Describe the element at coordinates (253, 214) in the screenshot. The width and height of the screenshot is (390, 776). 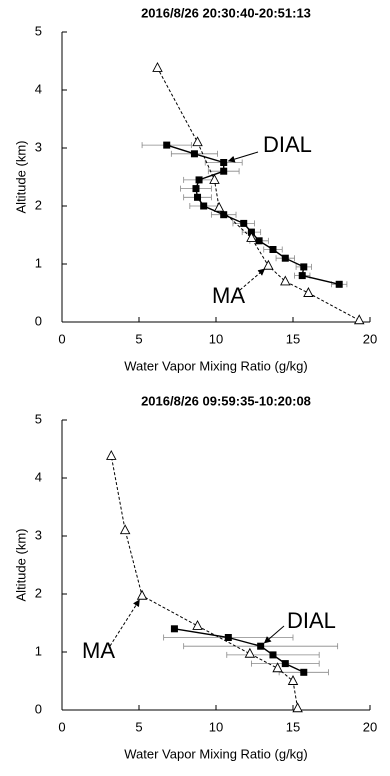
I see `series-line` at that location.